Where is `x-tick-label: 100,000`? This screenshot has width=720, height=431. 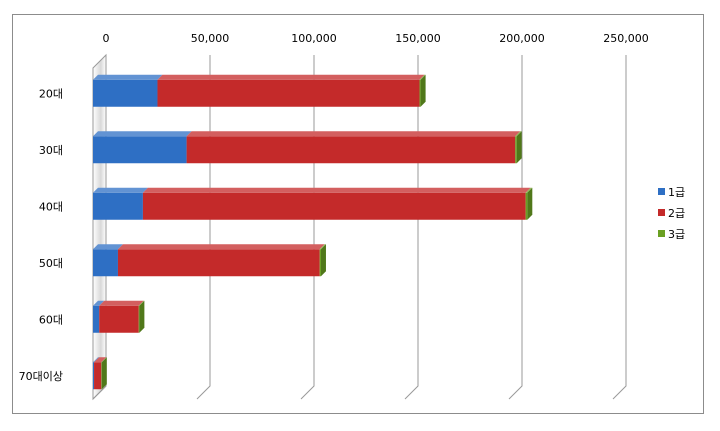 x-tick-label: 100,000 is located at coordinates (314, 38).